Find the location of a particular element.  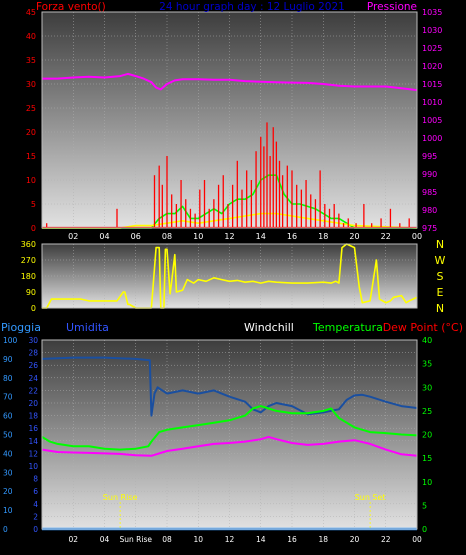

wind-tick-label: 25 is located at coordinates (31, 108).